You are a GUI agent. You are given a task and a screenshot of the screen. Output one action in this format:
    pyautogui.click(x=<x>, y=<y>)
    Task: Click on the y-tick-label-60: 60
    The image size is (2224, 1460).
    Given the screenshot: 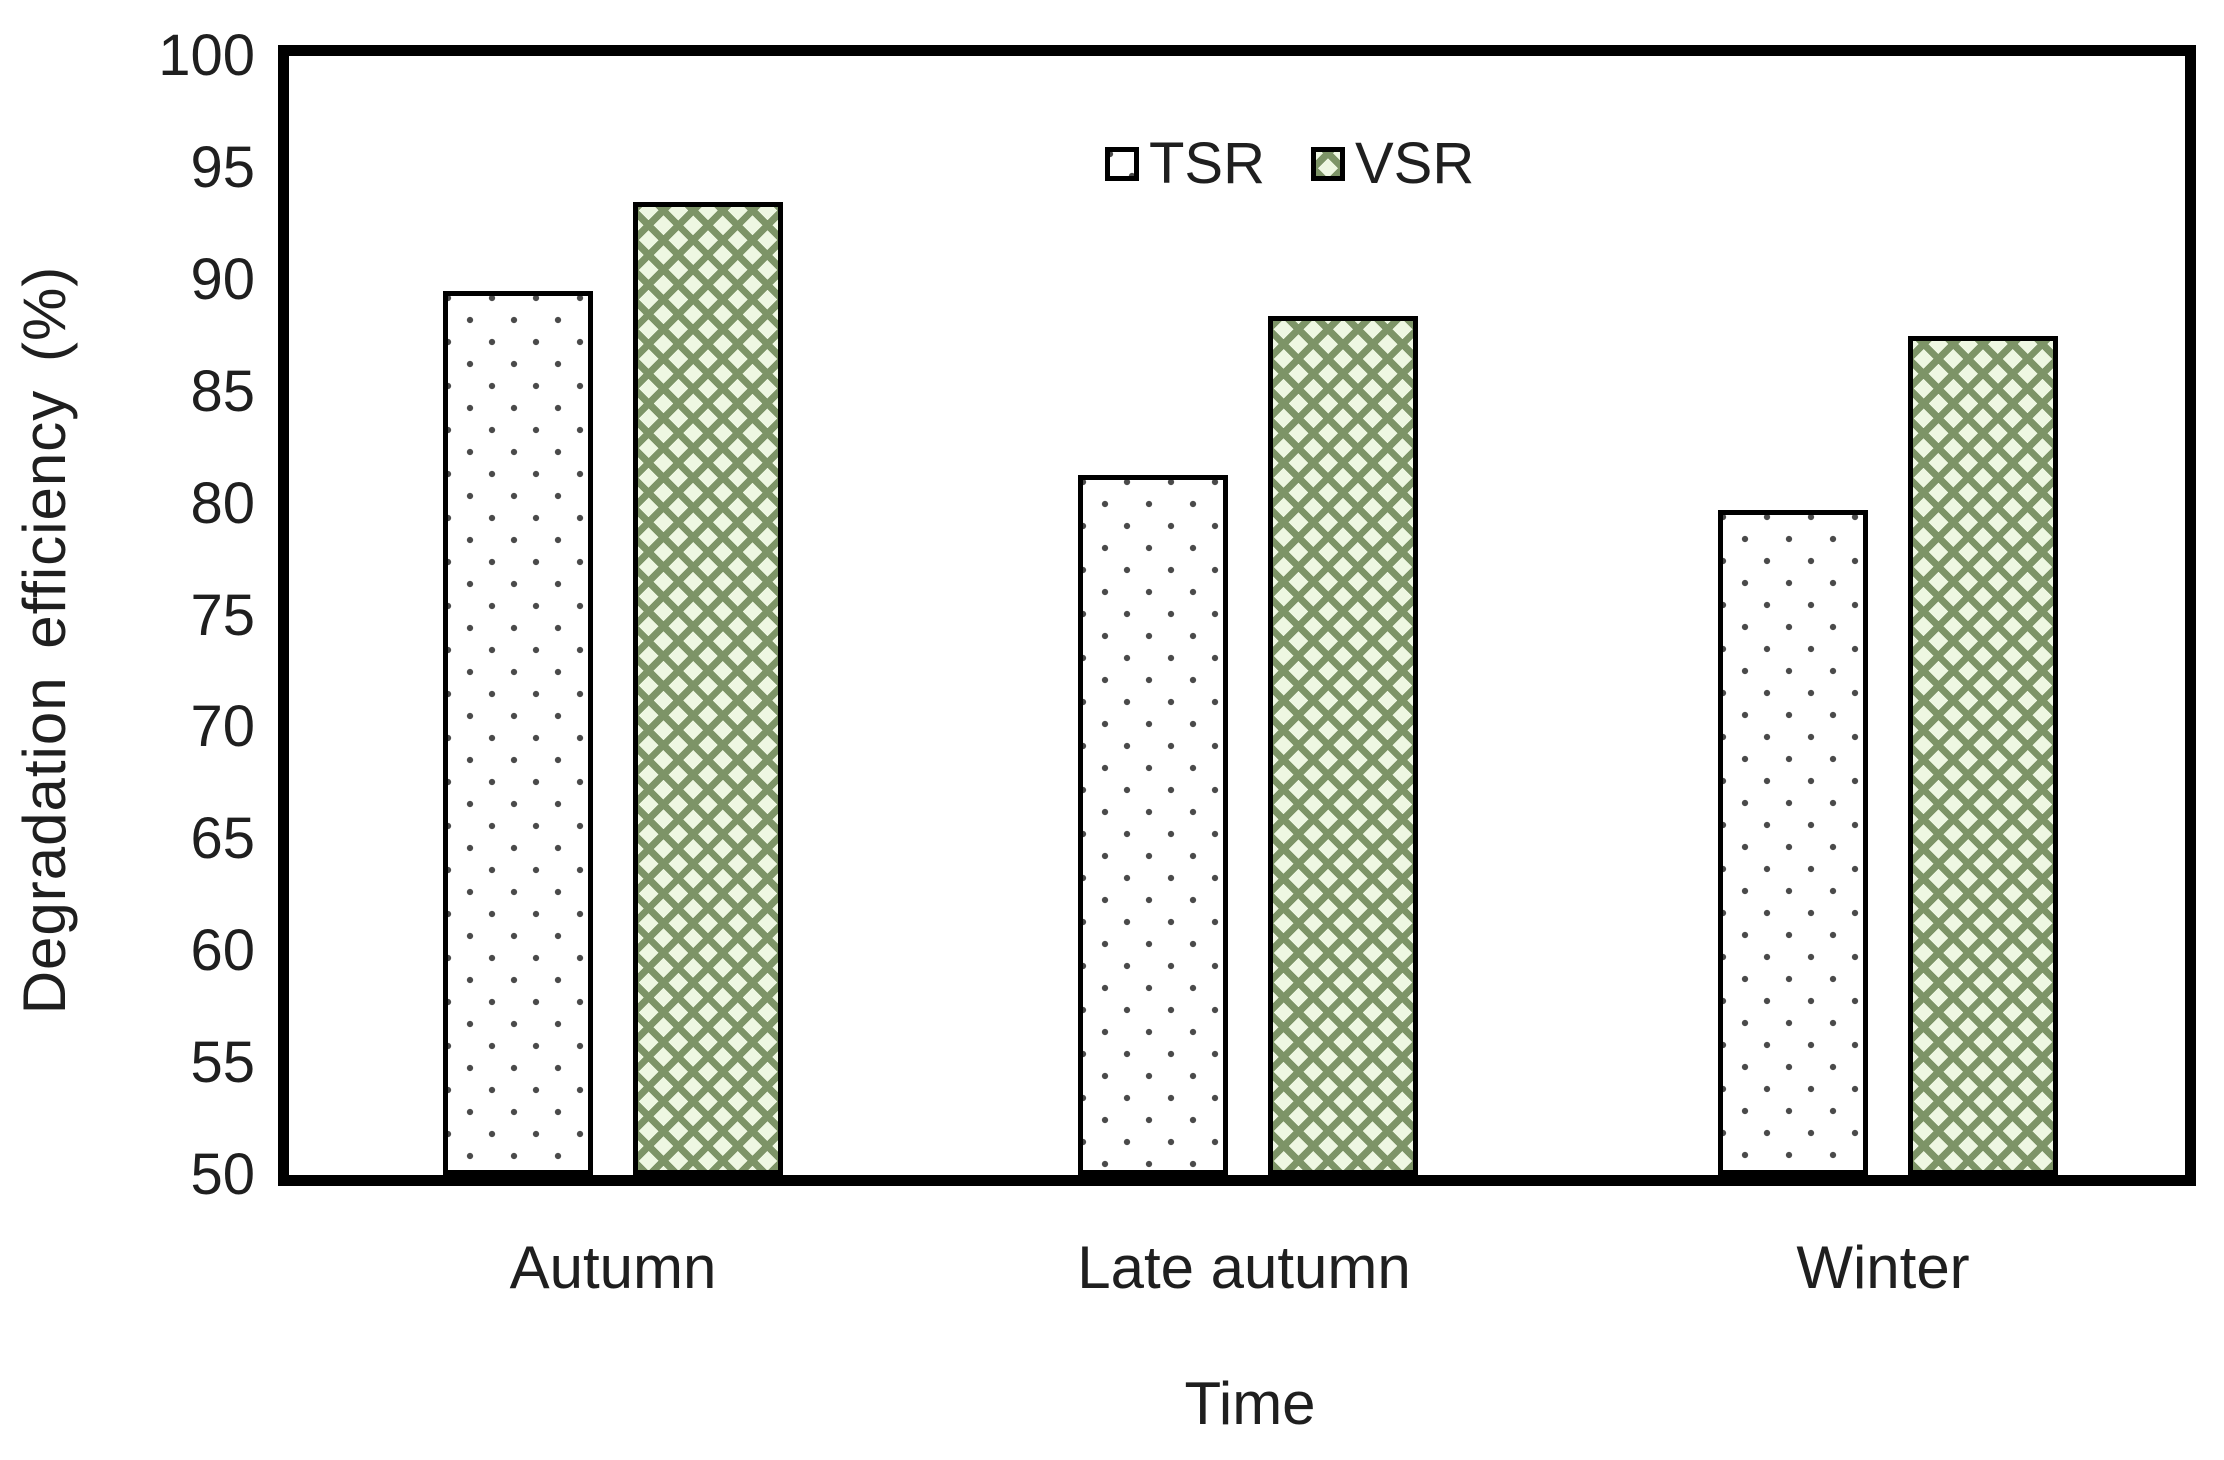 What is the action you would take?
    pyautogui.click(x=222, y=951)
    